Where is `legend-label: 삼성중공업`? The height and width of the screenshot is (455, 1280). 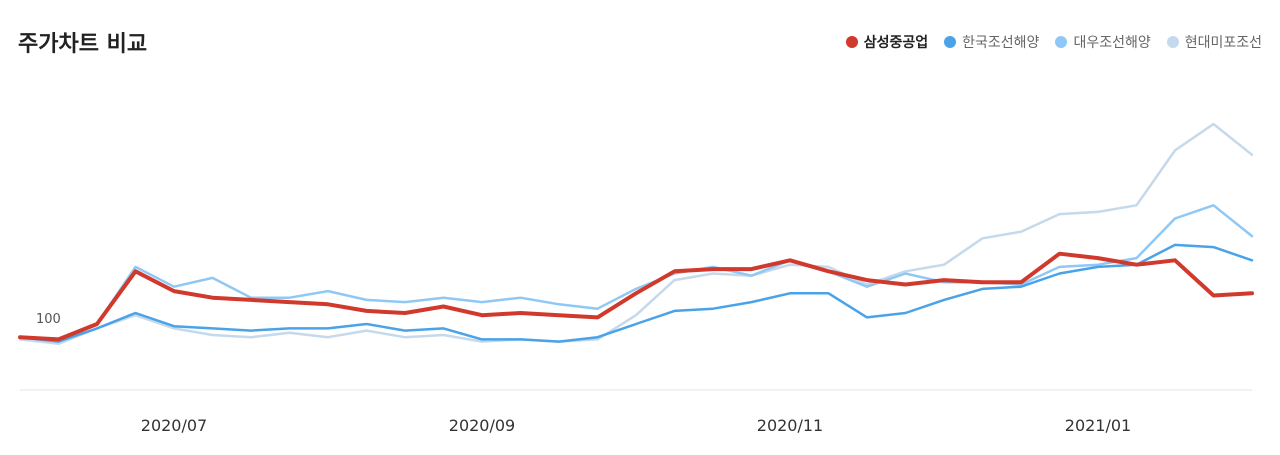 legend-label: 삼성중공업 is located at coordinates (896, 43).